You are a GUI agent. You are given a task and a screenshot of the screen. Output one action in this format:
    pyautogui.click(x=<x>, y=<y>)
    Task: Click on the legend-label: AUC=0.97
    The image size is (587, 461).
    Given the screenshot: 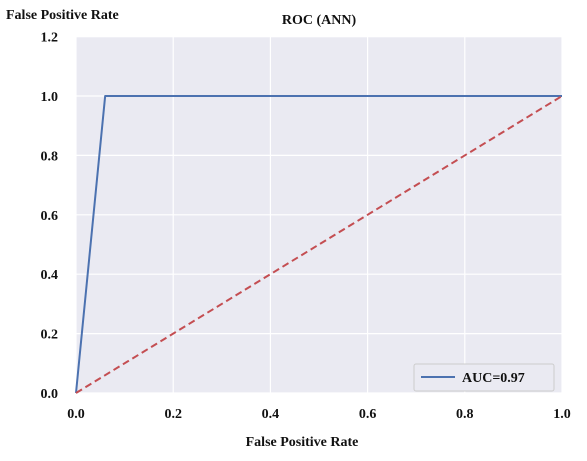 What is the action you would take?
    pyautogui.click(x=493, y=378)
    